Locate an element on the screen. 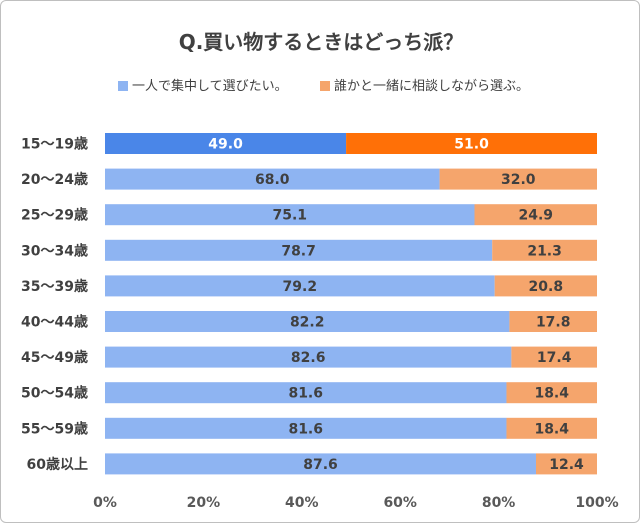 This screenshot has width=640, height=524. value-label-1-row-8: 81.6 is located at coordinates (305, 394).